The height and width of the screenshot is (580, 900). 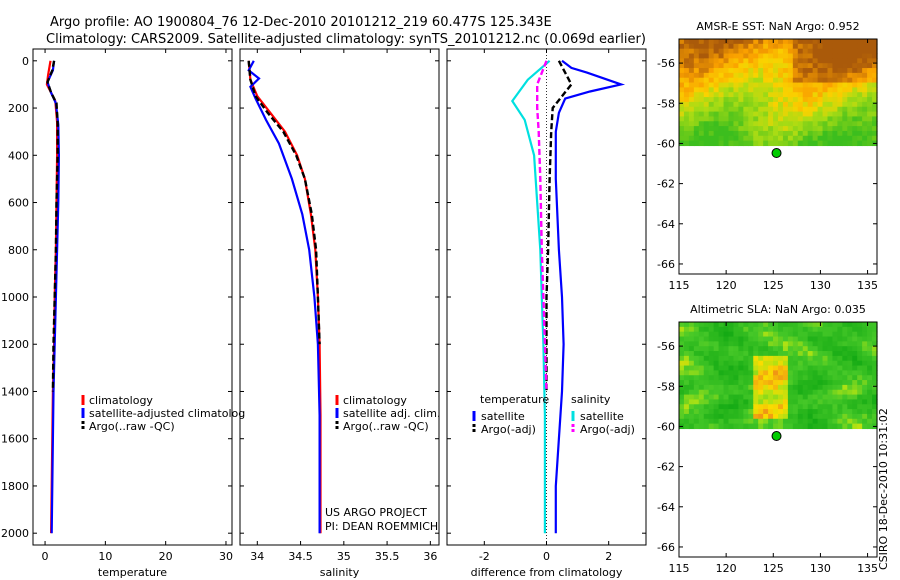 What do you see at coordinates (666, 547) in the screenshot?
I see `sla_map-ytick-label: -66` at bounding box center [666, 547].